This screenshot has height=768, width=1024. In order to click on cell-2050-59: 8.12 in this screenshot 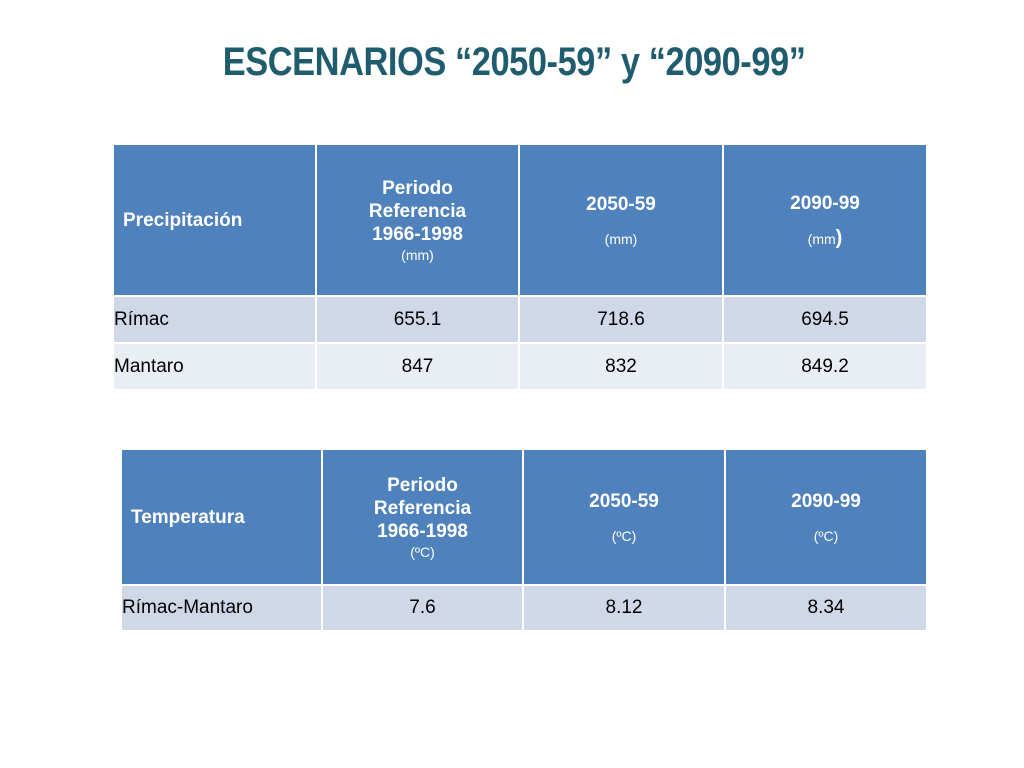, I will do `click(624, 608)`.